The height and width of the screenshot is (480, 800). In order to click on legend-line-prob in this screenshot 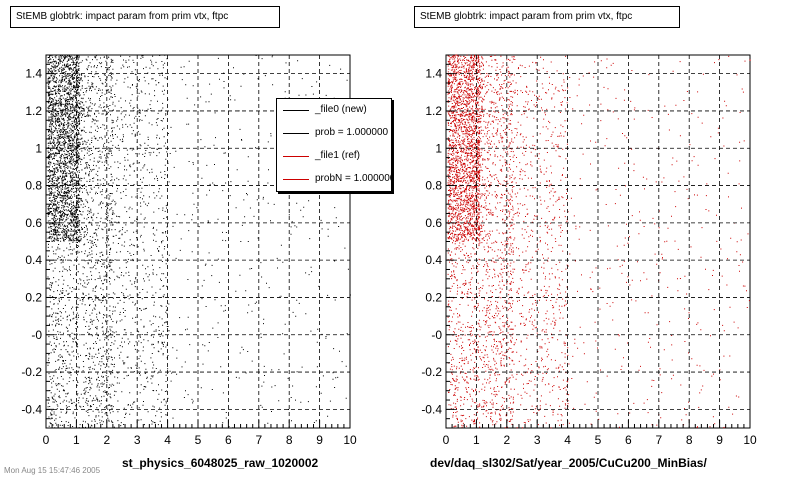, I will do `click(296, 133)`.